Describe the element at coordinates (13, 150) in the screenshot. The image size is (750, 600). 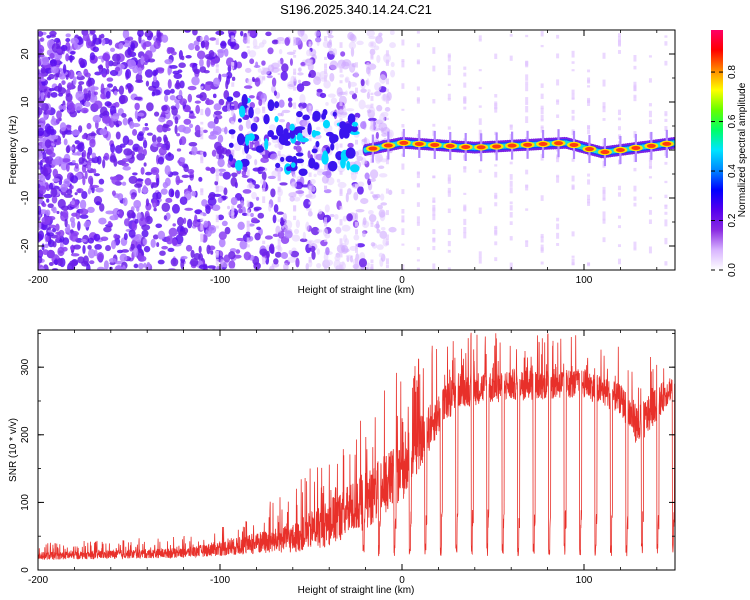
I see `spectrogram-ylabel: Frequency (Hz)` at that location.